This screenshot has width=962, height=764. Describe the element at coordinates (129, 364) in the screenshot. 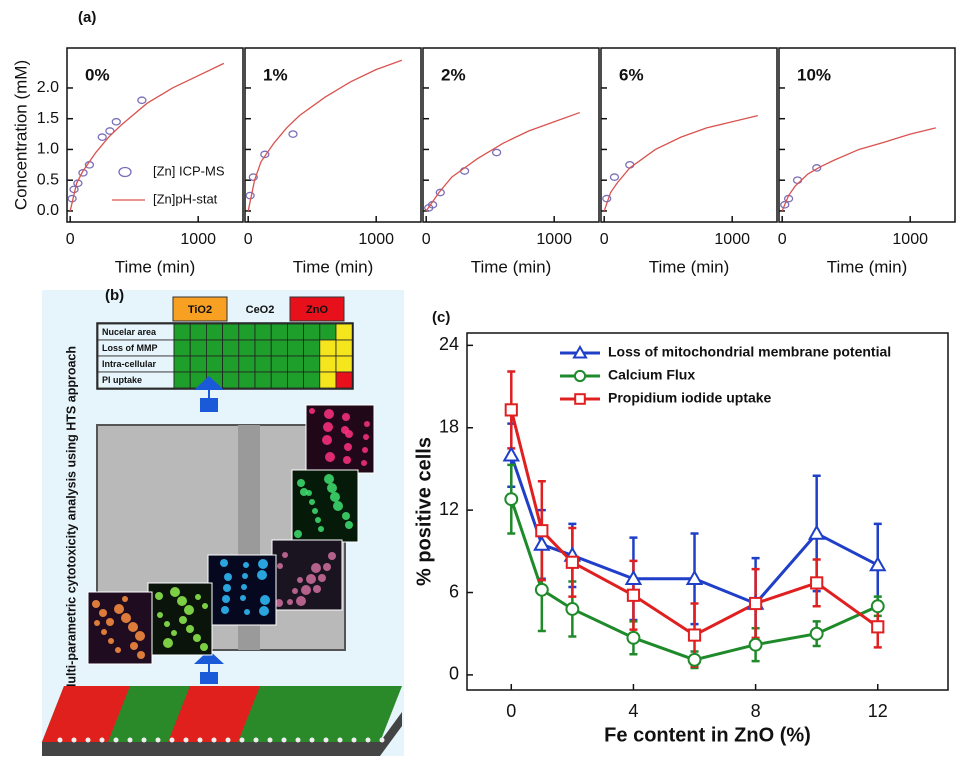

I see `row-label: Intra-cellular` at that location.